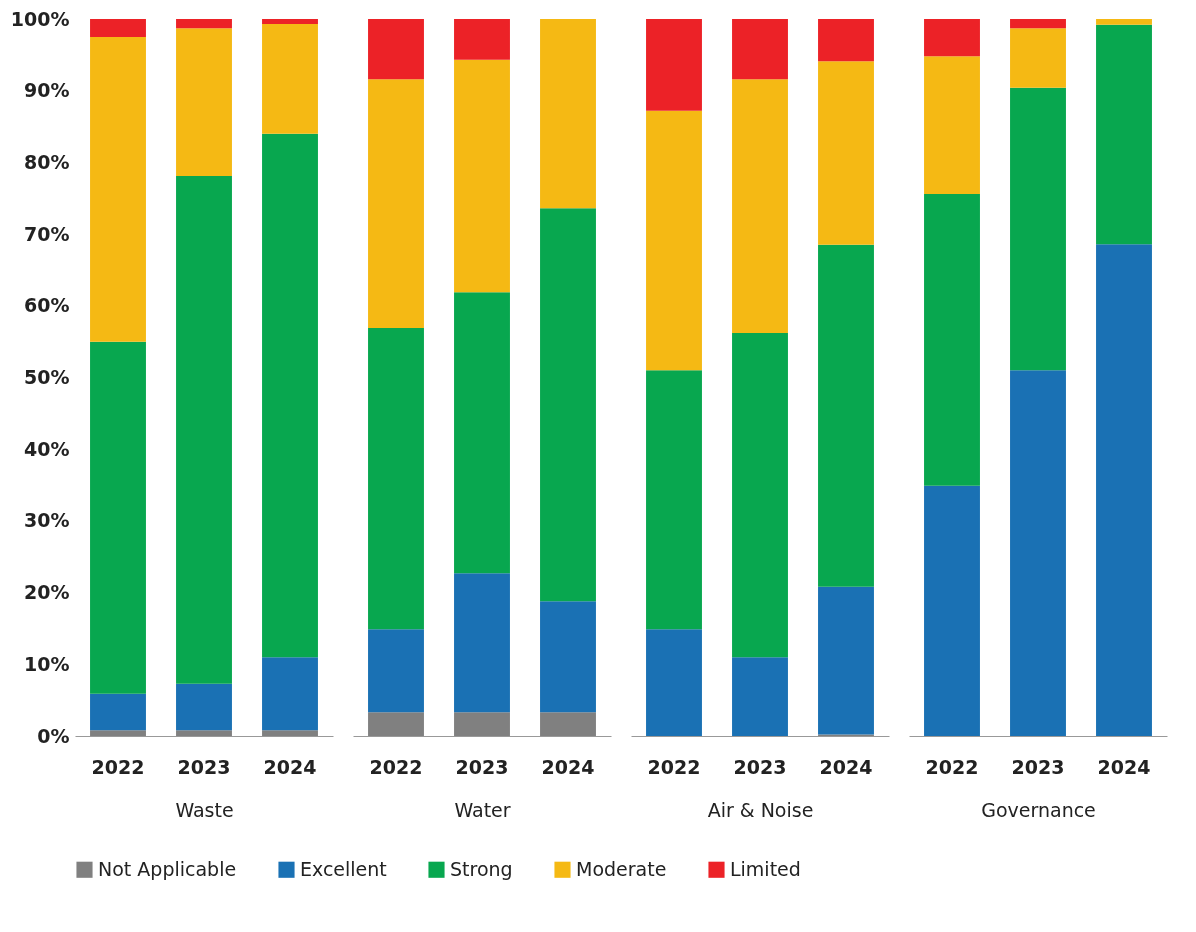 Image resolution: width=1196 pixels, height=932 pixels. Describe the element at coordinates (481, 868) in the screenshot. I see `legend-label: Strong` at that location.